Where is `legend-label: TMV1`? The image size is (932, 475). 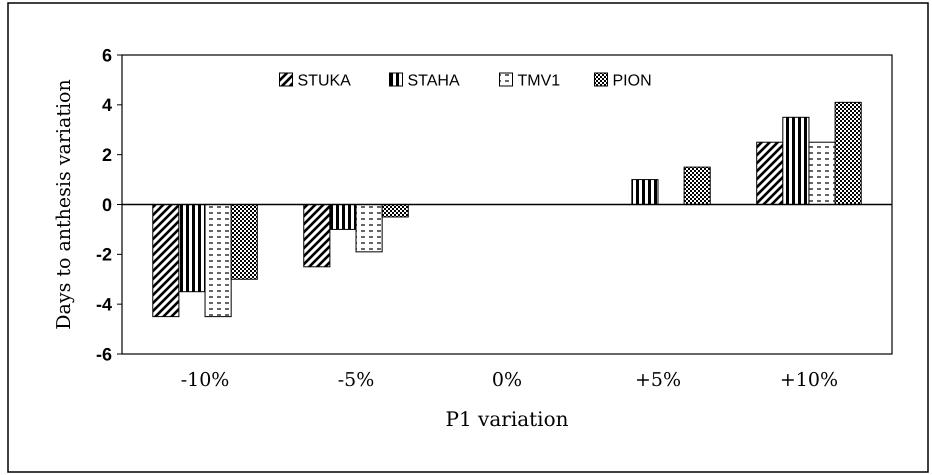
legend-label: TMV1 is located at coordinates (539, 81).